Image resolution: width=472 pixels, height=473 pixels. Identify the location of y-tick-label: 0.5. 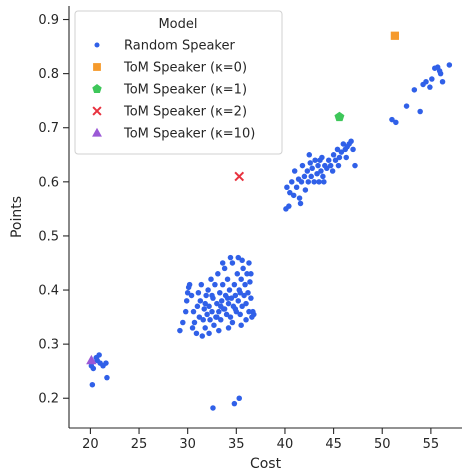
(48, 236).